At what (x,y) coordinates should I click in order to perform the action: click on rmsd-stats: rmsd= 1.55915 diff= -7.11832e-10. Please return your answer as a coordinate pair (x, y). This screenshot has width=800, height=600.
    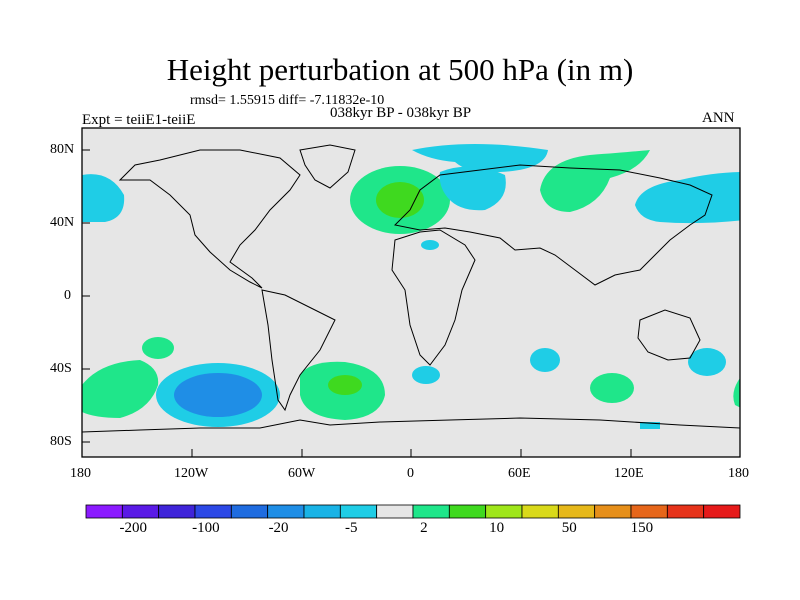
    Looking at the image, I should click on (287, 100).